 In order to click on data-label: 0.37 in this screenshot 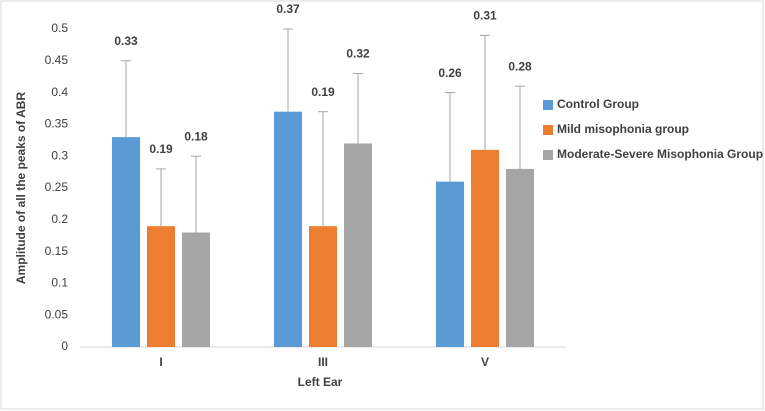, I will do `click(288, 9)`.